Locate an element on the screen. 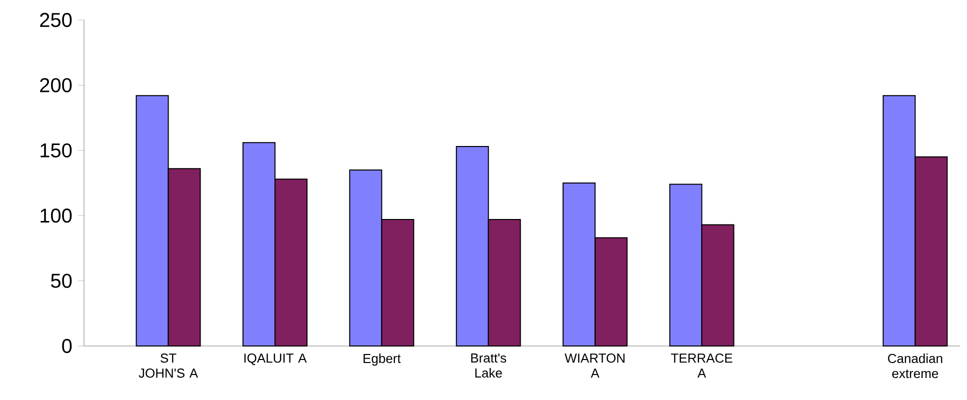 This screenshot has height=400, width=967. y-tick-label: 150 is located at coordinates (56, 150).